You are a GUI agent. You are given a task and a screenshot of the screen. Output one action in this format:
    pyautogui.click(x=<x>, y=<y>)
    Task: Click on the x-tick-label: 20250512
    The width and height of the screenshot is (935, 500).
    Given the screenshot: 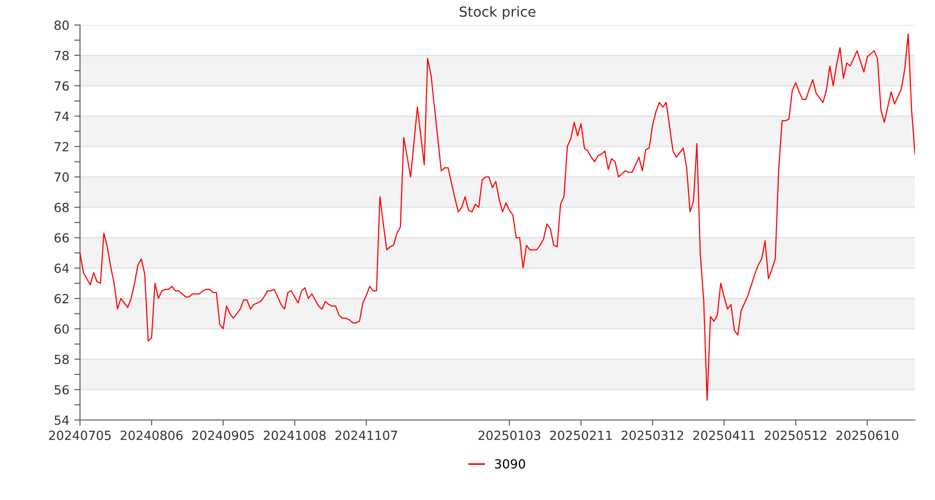 What is the action you would take?
    pyautogui.click(x=795, y=435)
    